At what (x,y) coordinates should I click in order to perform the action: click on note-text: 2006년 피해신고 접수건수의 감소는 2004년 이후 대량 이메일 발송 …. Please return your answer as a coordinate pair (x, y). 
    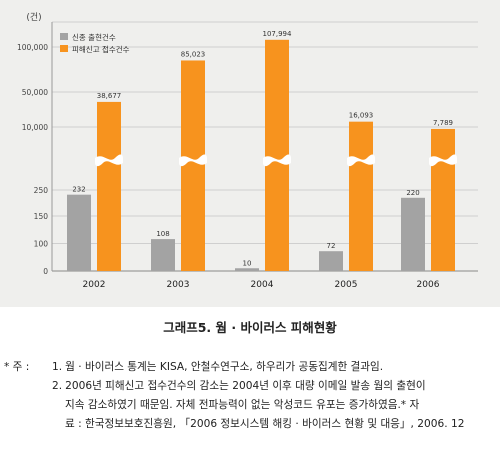
    Looking at the image, I should click on (245, 386).